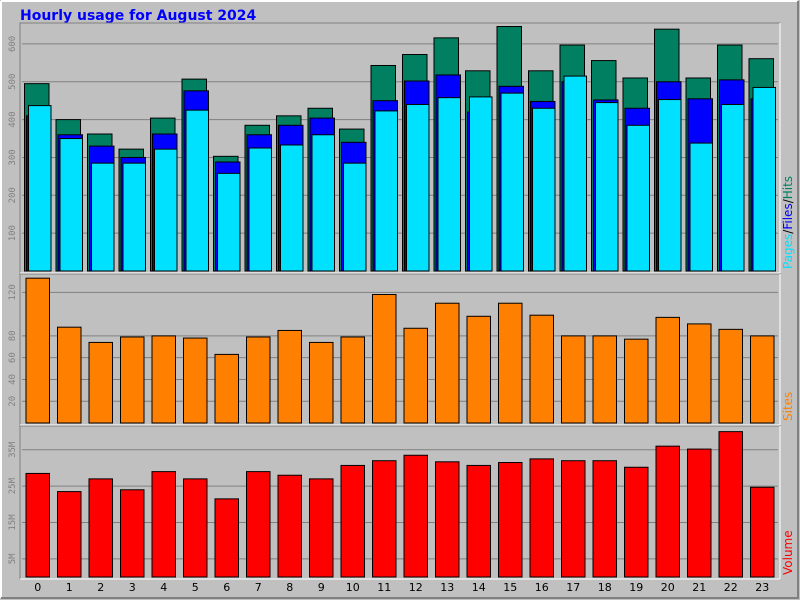  I want to click on y-tick-label: 80, so click(13, 335).